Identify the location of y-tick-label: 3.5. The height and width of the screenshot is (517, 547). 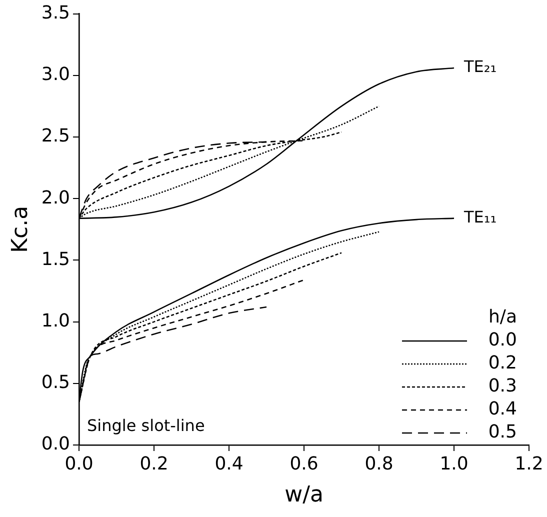
(55, 13).